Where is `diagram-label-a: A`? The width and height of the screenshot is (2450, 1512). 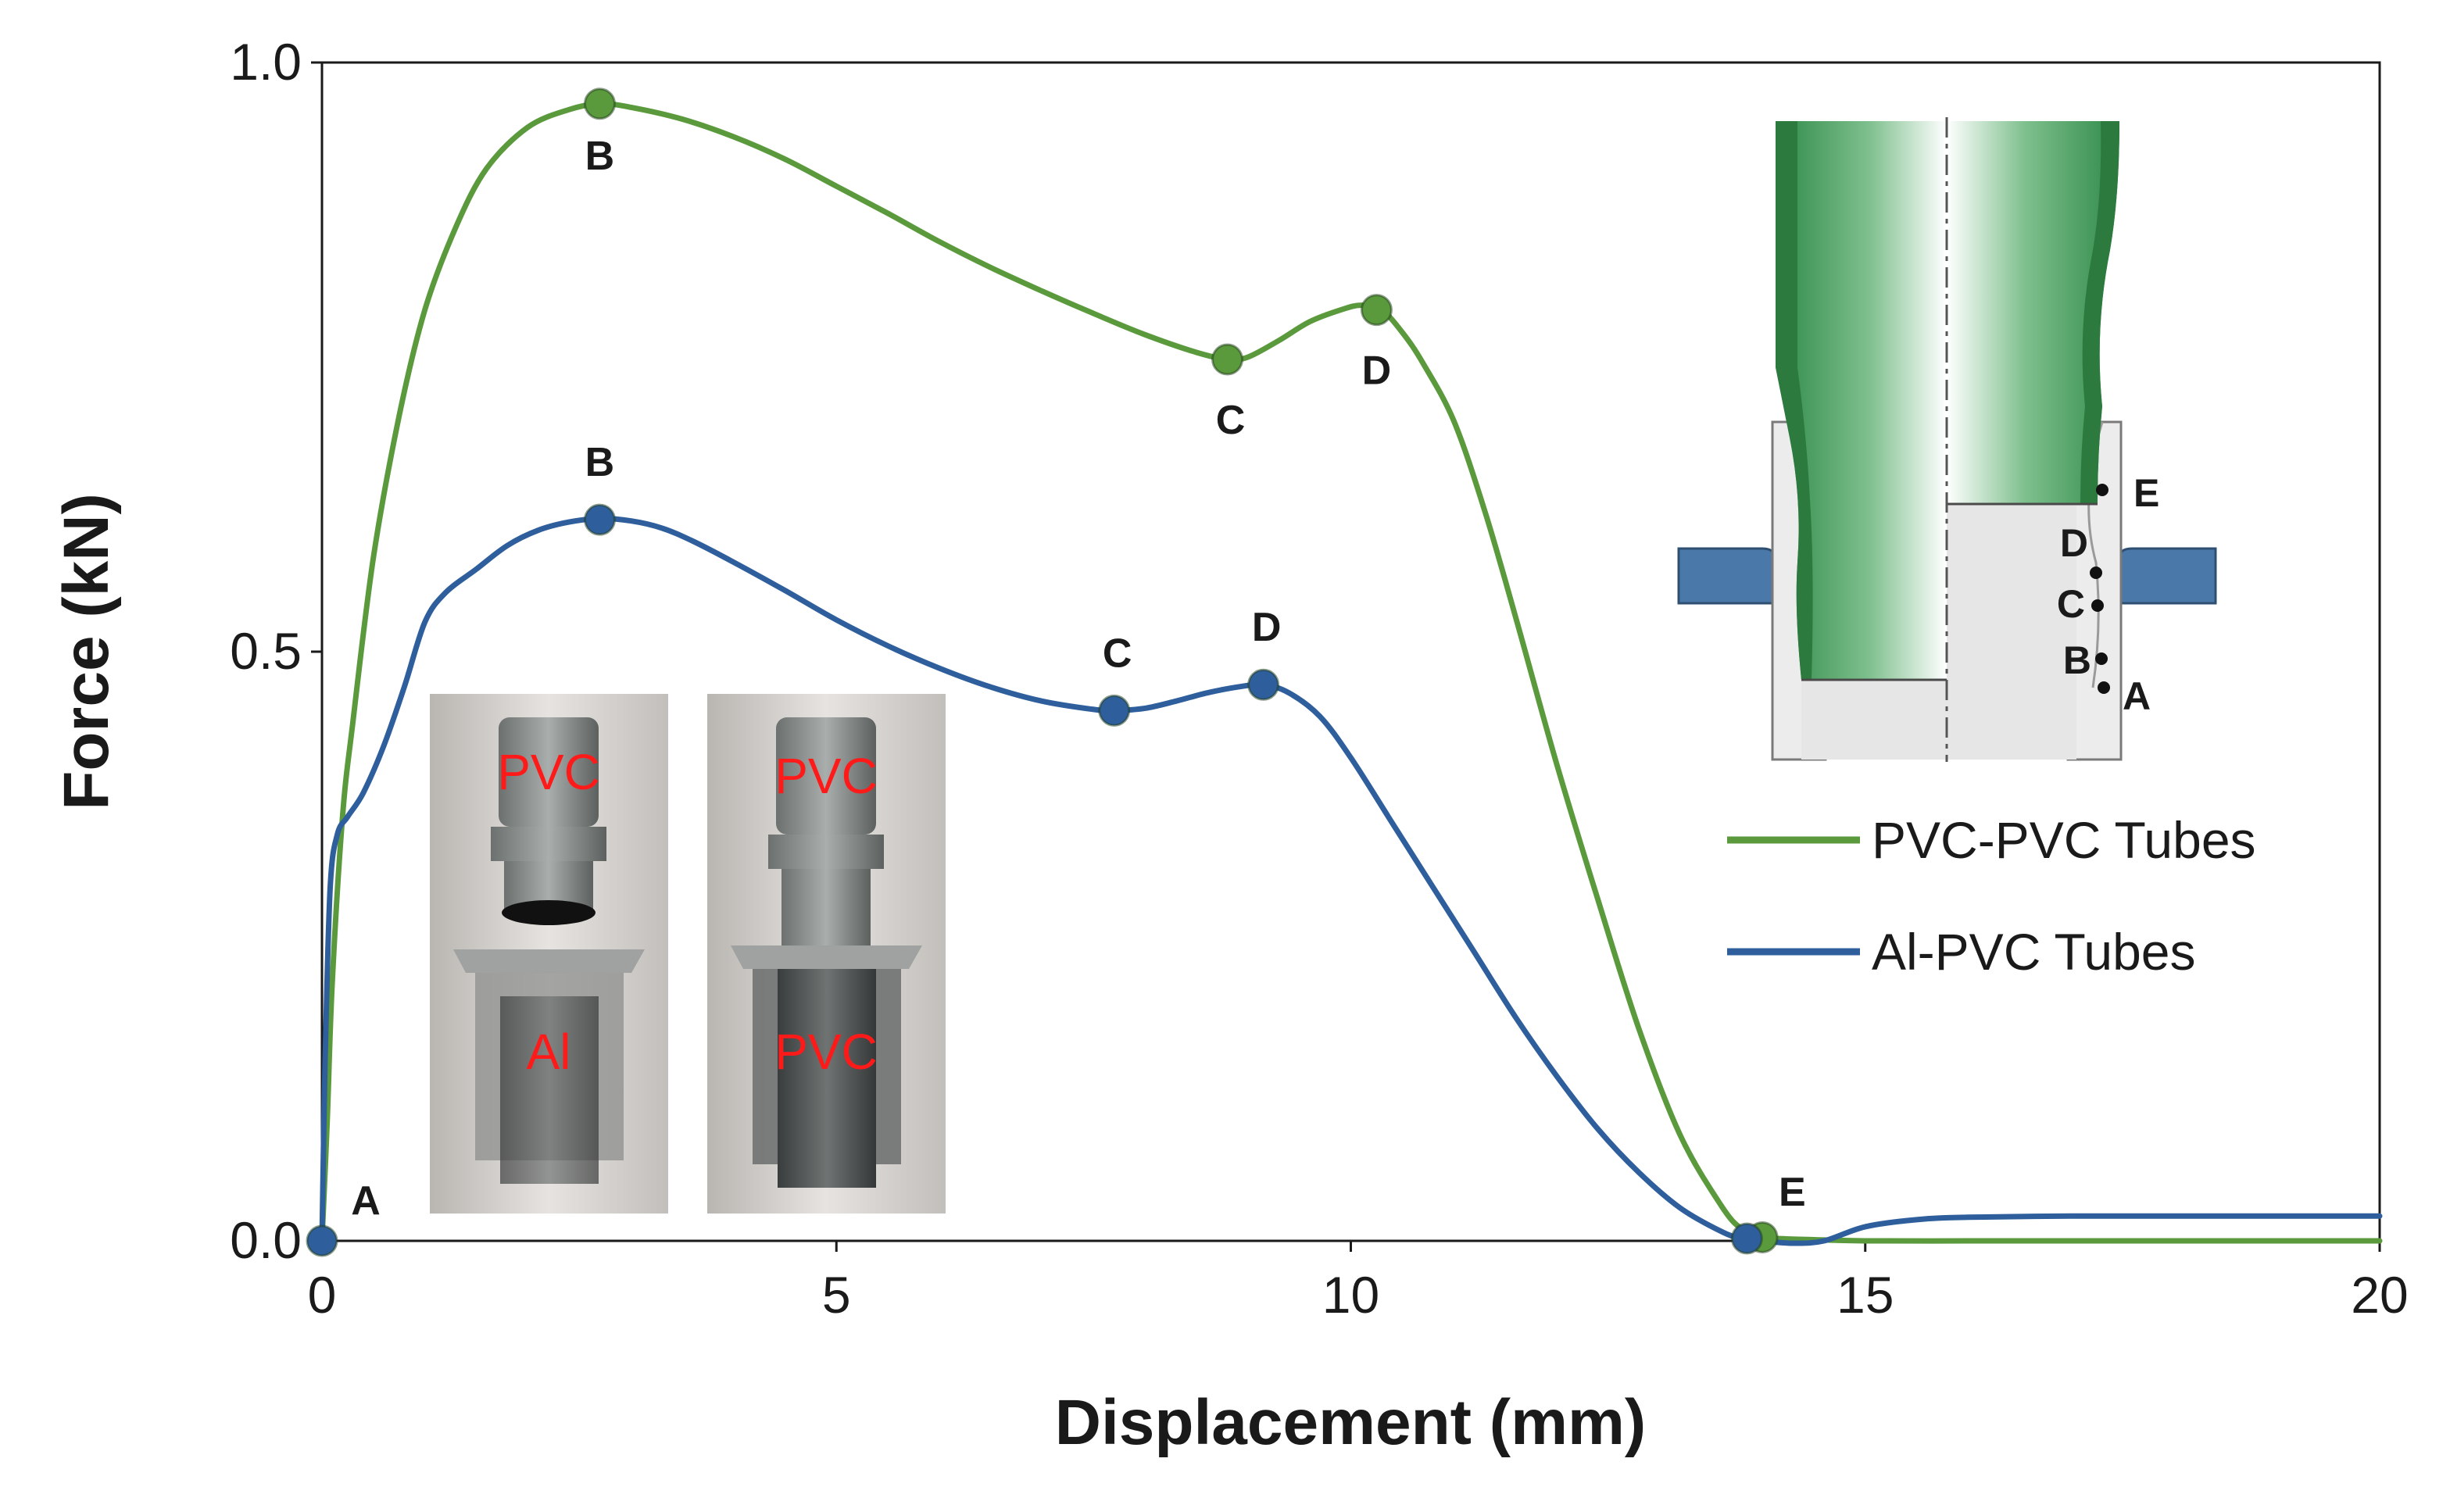 diagram-label-a: A is located at coordinates (2137, 696).